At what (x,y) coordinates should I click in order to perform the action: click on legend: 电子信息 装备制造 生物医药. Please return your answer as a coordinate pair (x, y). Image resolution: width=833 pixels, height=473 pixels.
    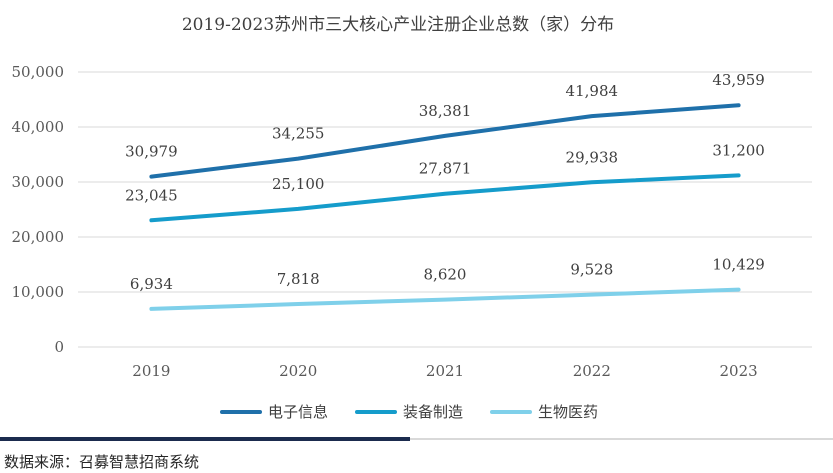
    Looking at the image, I should click on (409, 412).